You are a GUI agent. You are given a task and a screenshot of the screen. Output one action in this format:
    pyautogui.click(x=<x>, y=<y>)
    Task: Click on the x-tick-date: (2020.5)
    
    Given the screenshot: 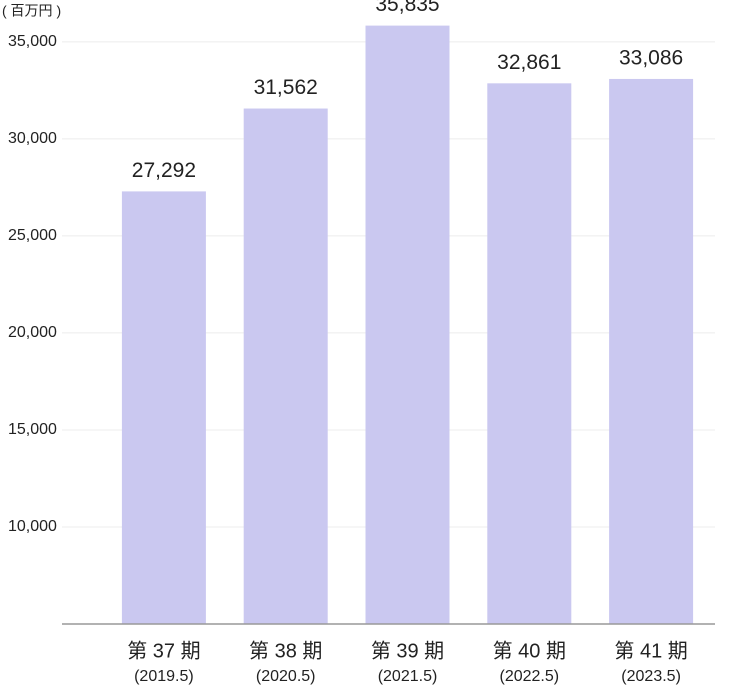 What is the action you would take?
    pyautogui.click(x=286, y=676)
    